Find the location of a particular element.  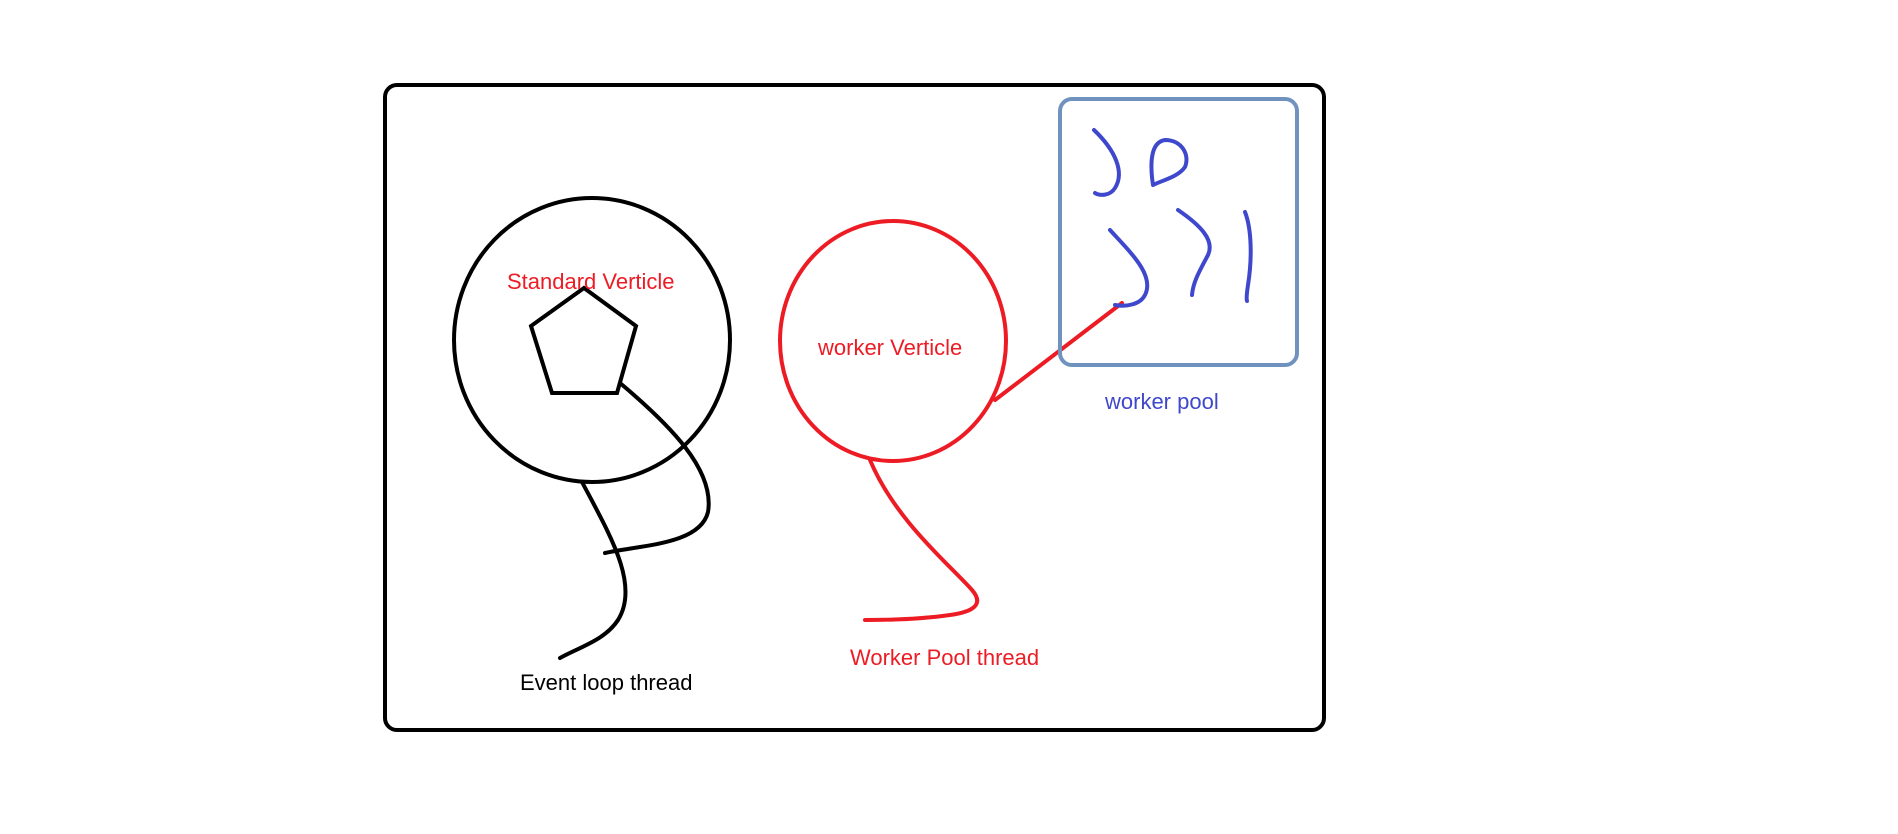

worker-verticle-circle is located at coordinates (893, 341).